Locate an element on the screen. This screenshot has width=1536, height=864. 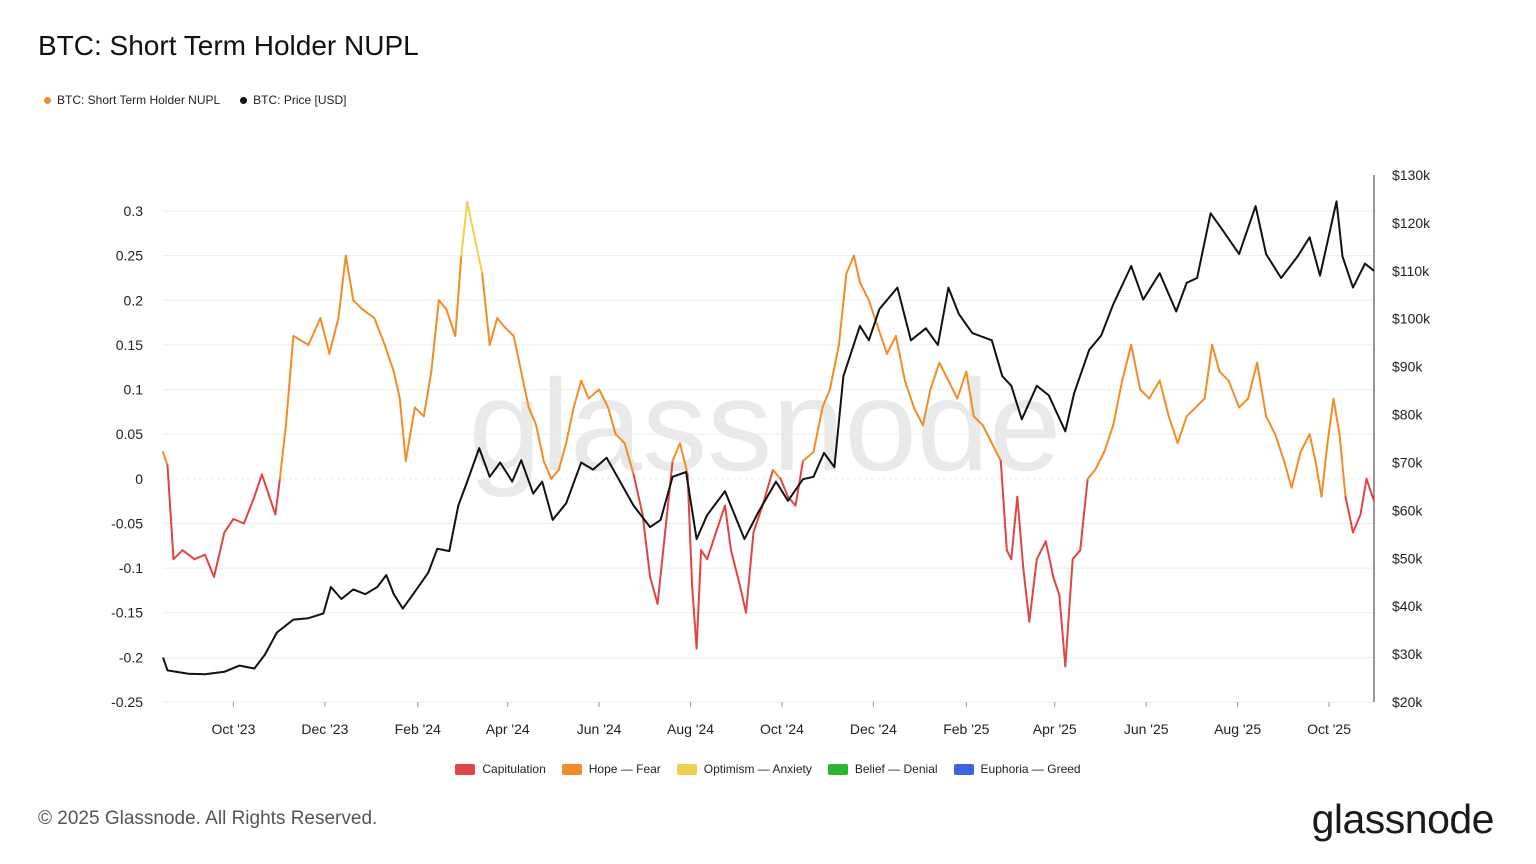
zone-item-capitulation: Capitulation is located at coordinates (500, 769).